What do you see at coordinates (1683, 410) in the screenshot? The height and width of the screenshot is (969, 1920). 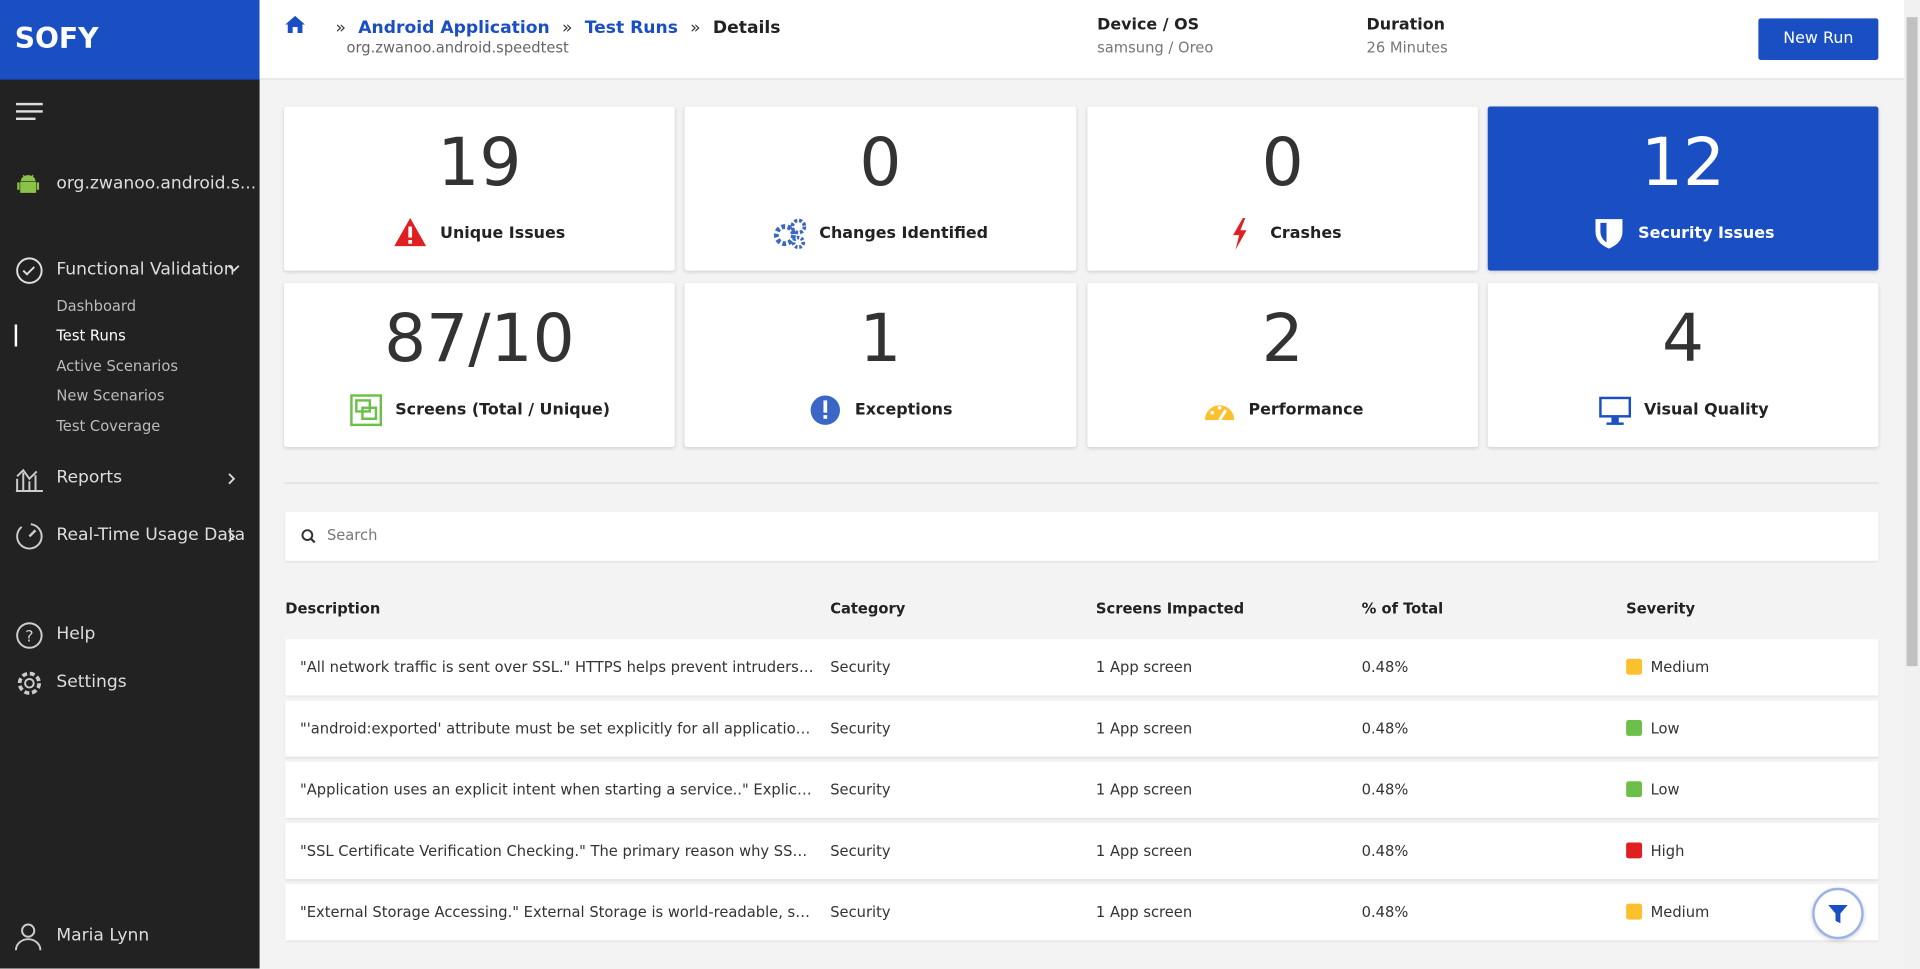 I see `stat-label: Visual Quality` at bounding box center [1683, 410].